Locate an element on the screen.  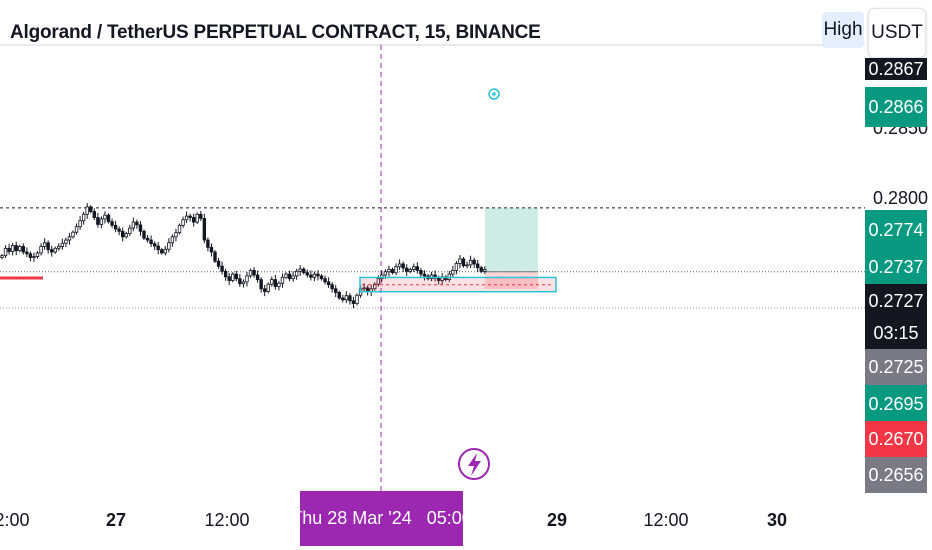
lightning-icon is located at coordinates (474, 464).